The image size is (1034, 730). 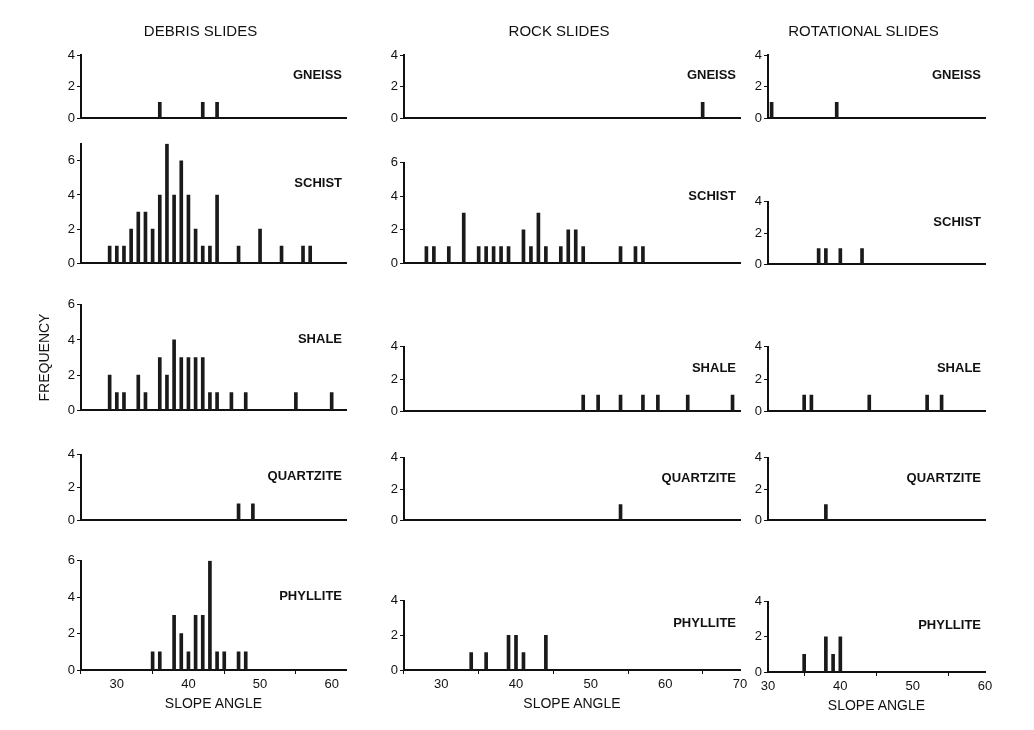 What do you see at coordinates (863, 31) in the screenshot?
I see `chart-title: ROTATIONAL SLIDES` at bounding box center [863, 31].